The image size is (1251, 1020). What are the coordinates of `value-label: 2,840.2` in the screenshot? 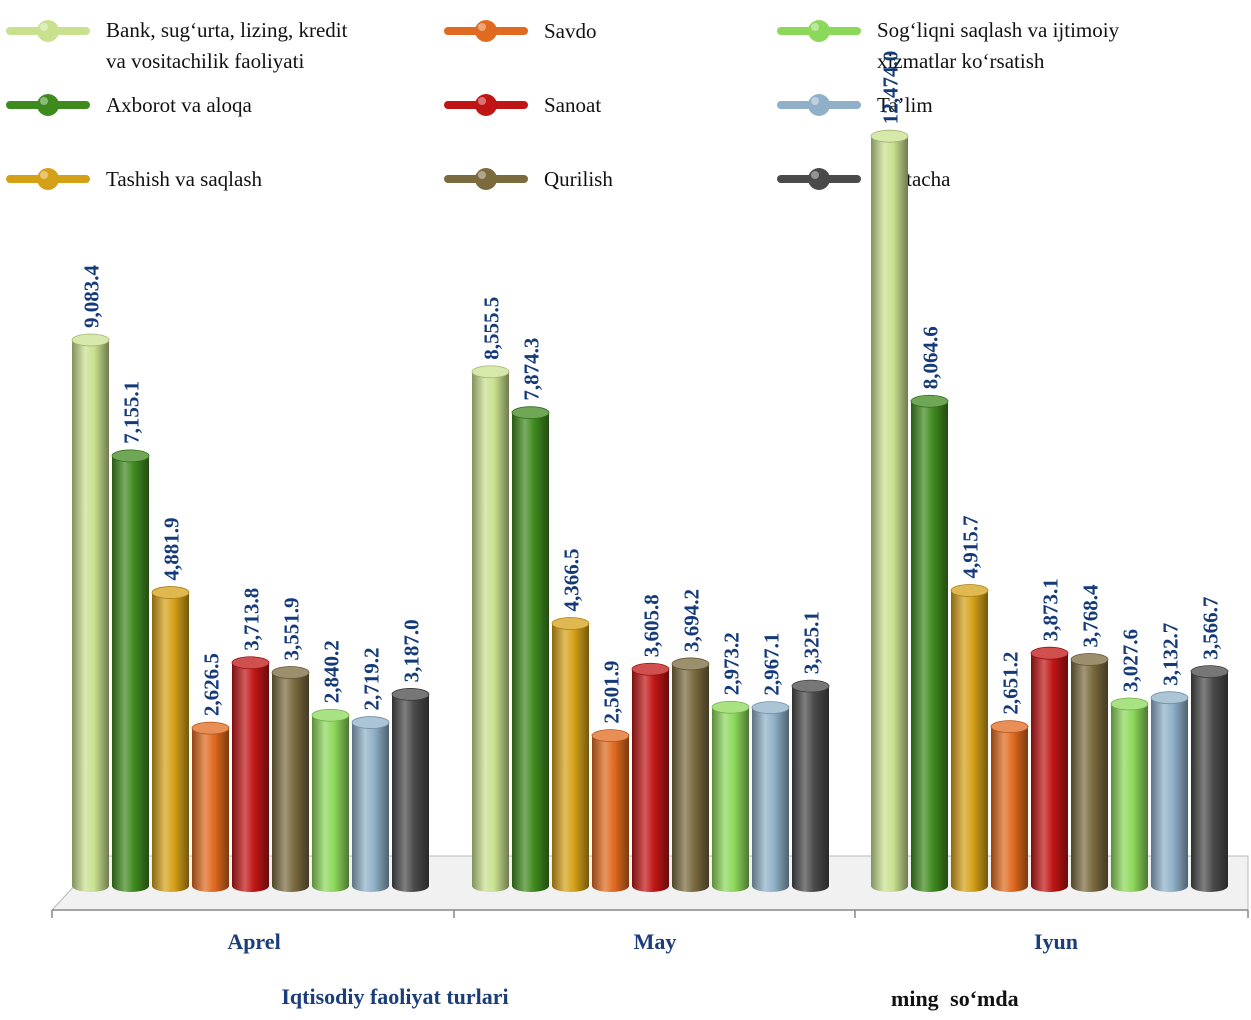 It's located at (332, 671).